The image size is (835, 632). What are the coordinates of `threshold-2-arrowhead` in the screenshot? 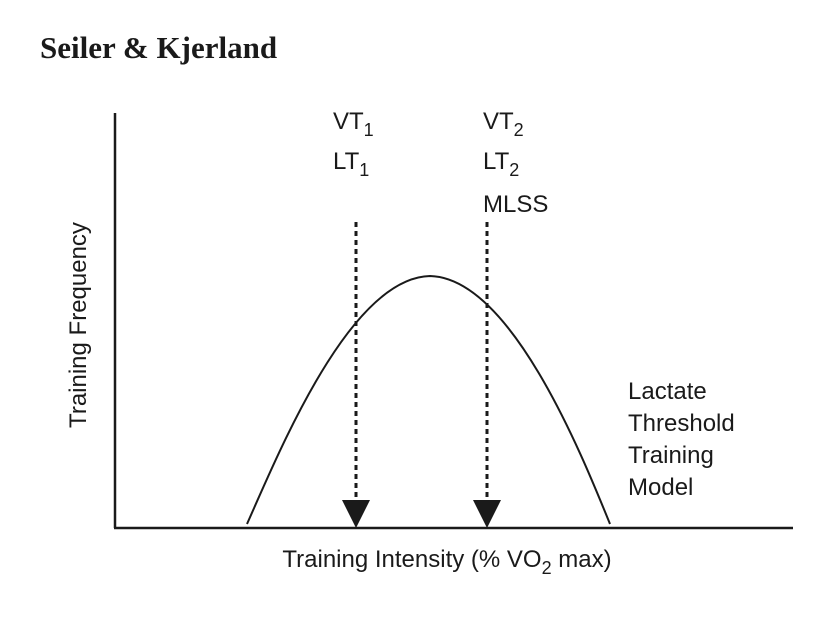 It's located at (487, 514).